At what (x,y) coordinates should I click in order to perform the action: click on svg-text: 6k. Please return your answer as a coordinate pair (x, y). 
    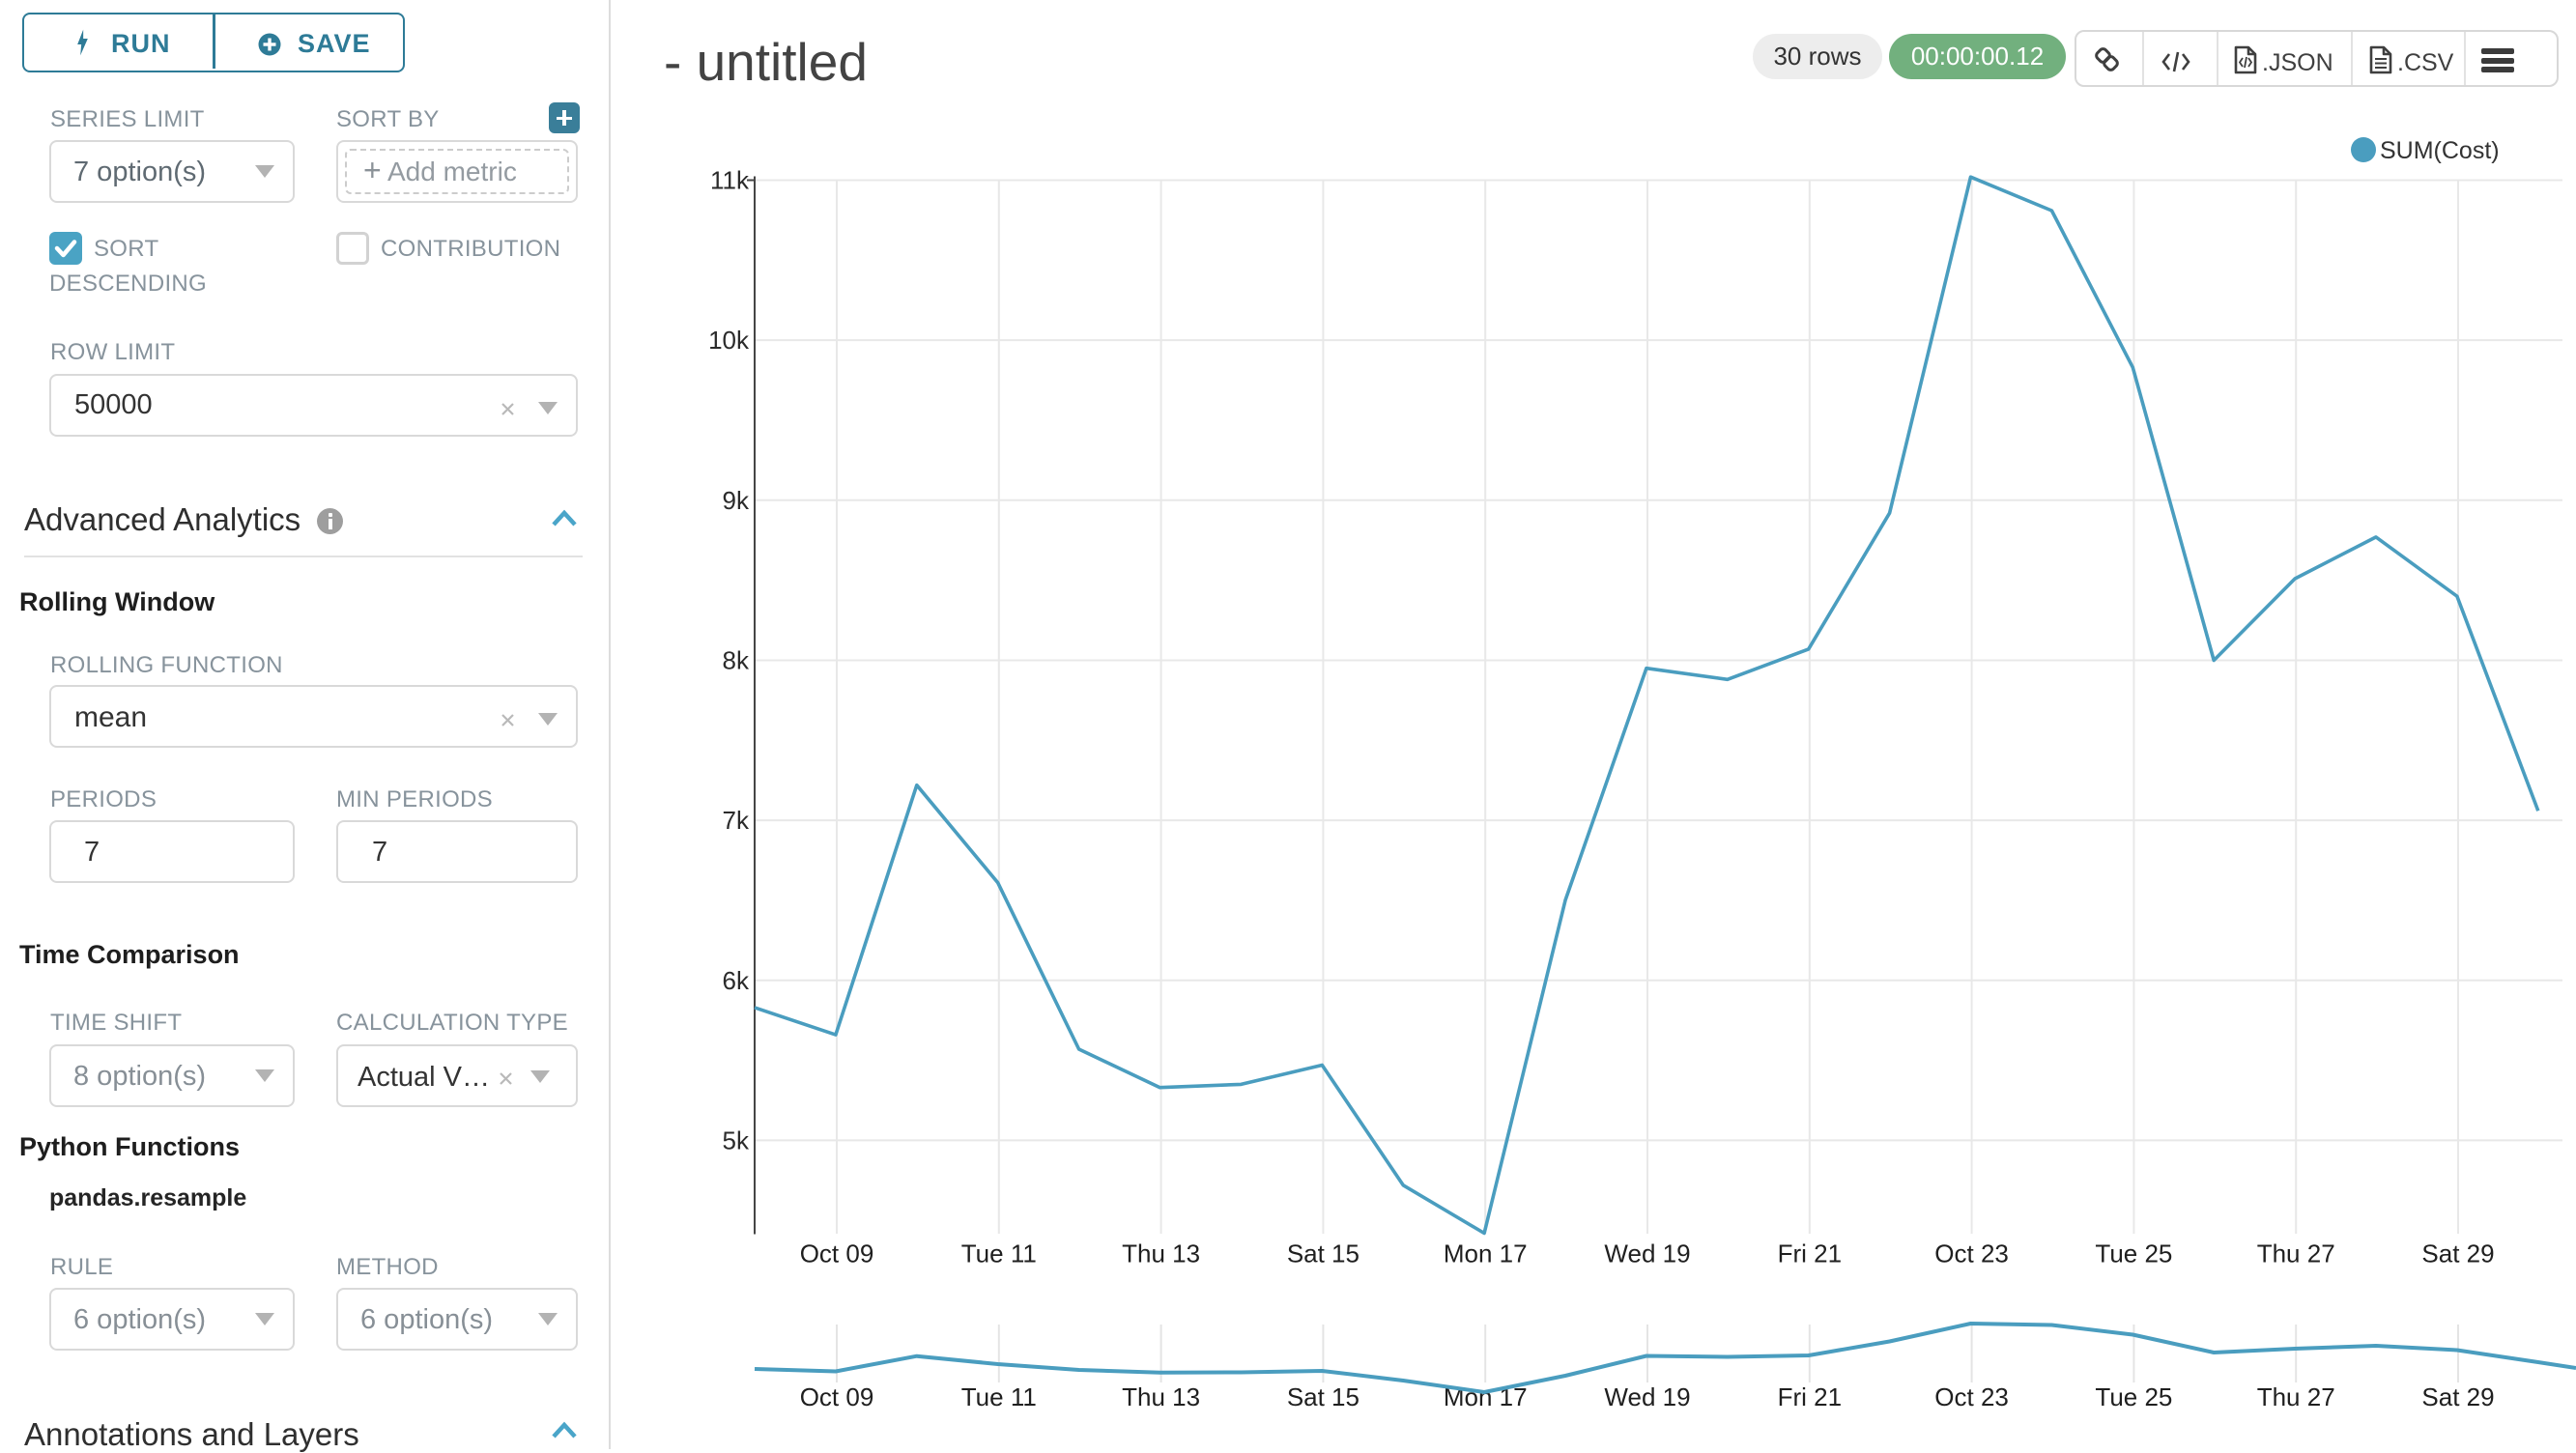
    Looking at the image, I should click on (737, 981).